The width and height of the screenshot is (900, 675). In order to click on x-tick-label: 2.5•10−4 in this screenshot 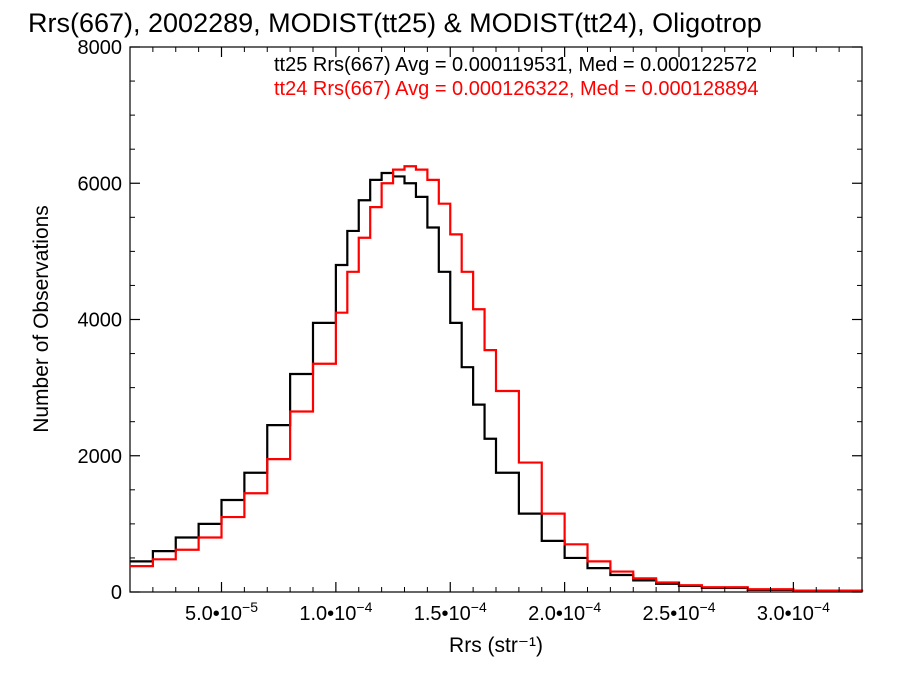, I will do `click(678, 612)`.